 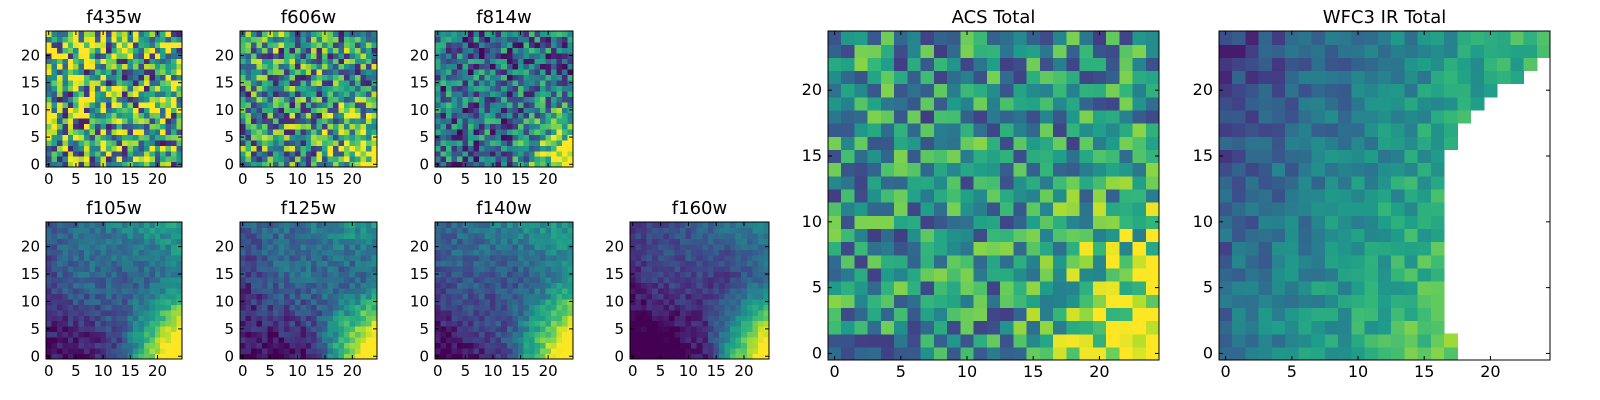 I want to click on f606w-ytick-label: 0, so click(x=229, y=164).